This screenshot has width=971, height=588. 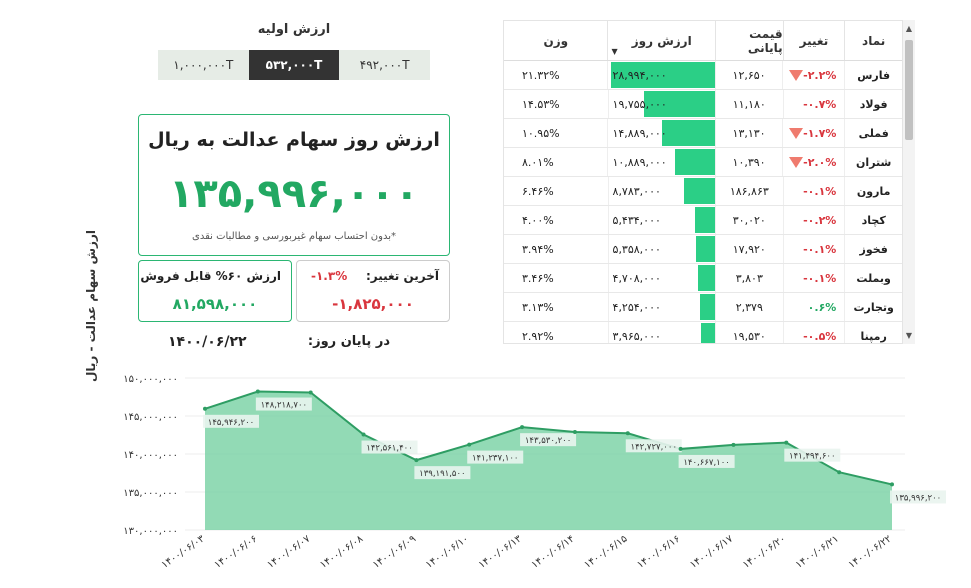 I want to click on initial-value-title: ارزش اولیه, so click(x=294, y=29).